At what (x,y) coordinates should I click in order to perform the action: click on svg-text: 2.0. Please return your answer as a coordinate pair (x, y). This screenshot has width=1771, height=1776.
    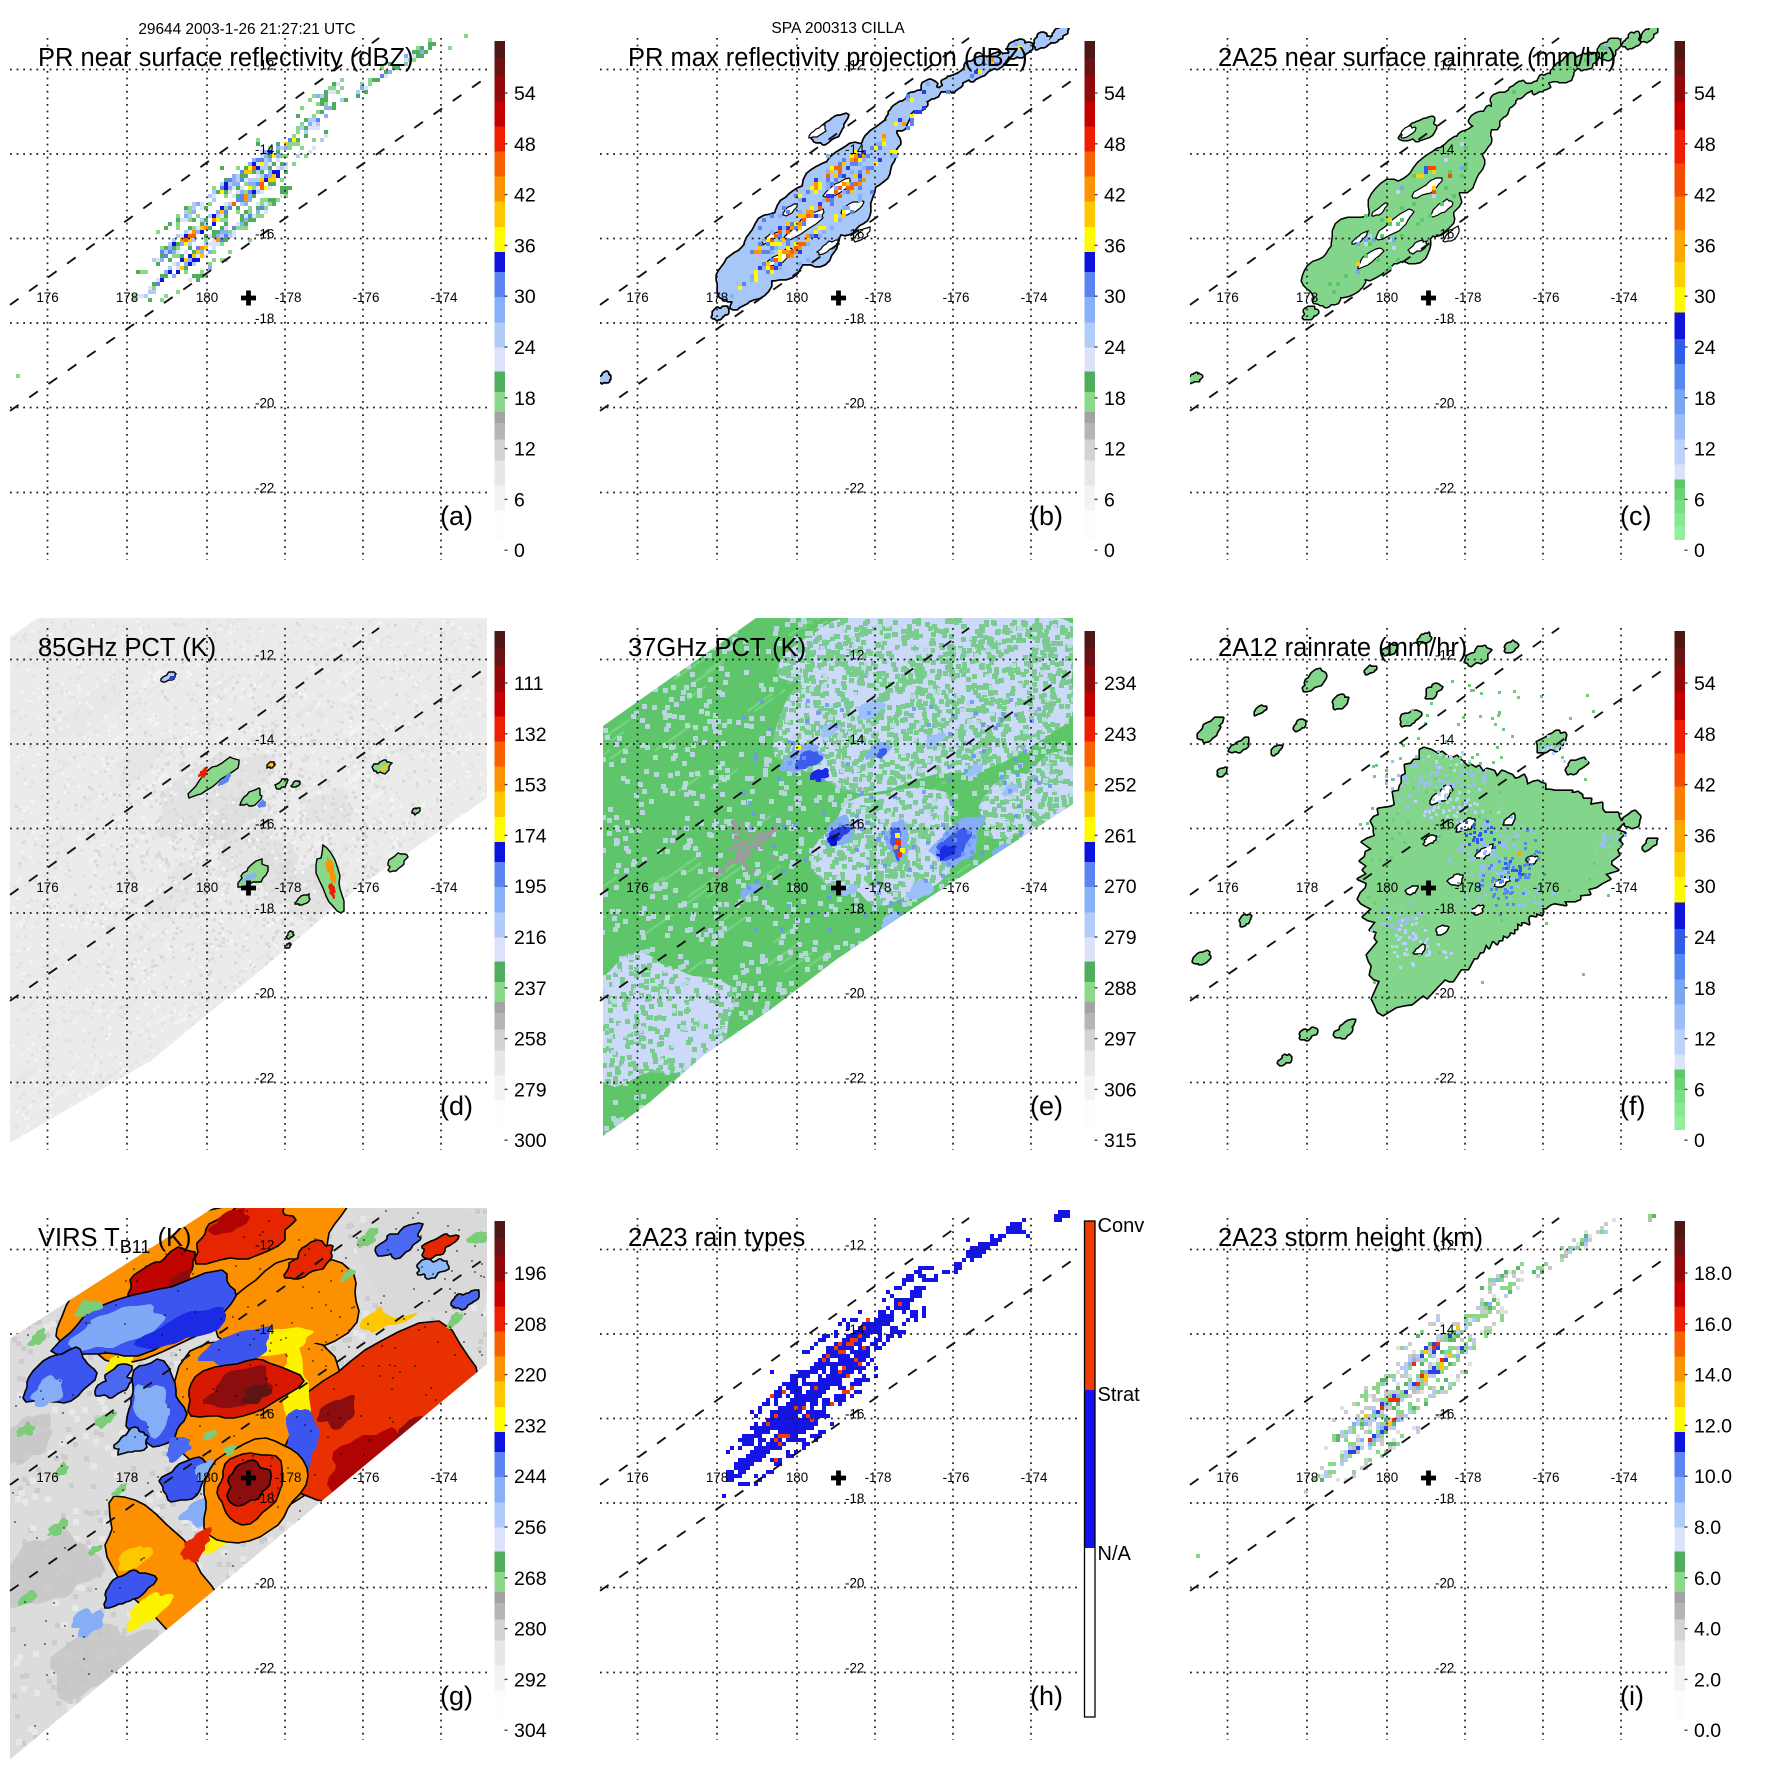
    Looking at the image, I should click on (1707, 1680).